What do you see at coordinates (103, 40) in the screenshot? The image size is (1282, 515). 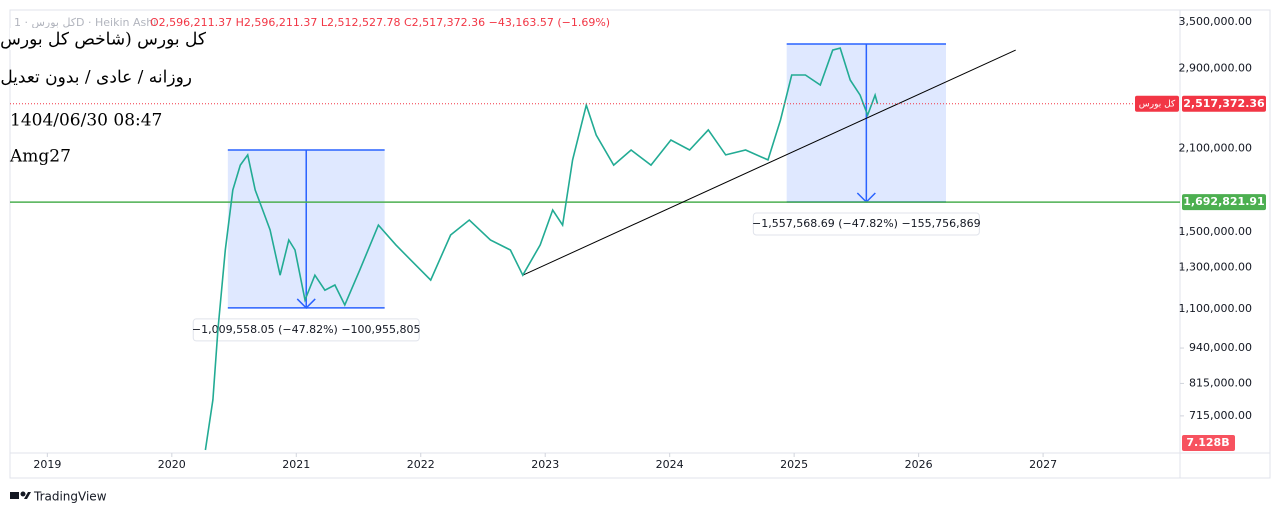 I see `title: کل بورس (شاخص کل بورس)` at bounding box center [103, 40].